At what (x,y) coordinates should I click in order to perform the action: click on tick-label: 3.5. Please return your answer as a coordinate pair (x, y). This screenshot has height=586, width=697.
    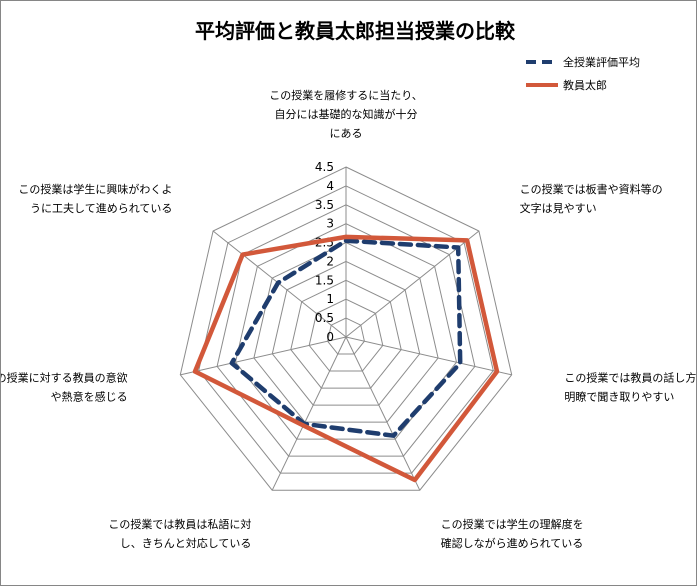
    Looking at the image, I should click on (324, 205).